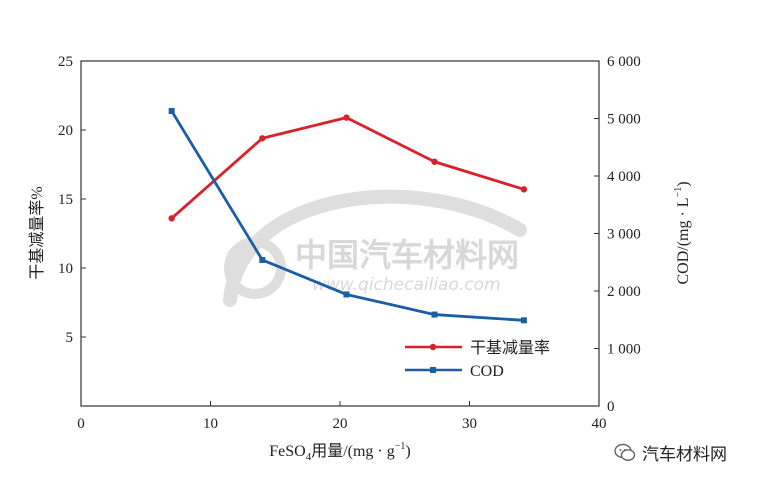 The image size is (761, 484). What do you see at coordinates (682, 232) in the screenshot?
I see `y-axis-right-title: COD/(mg · L−1)` at bounding box center [682, 232].